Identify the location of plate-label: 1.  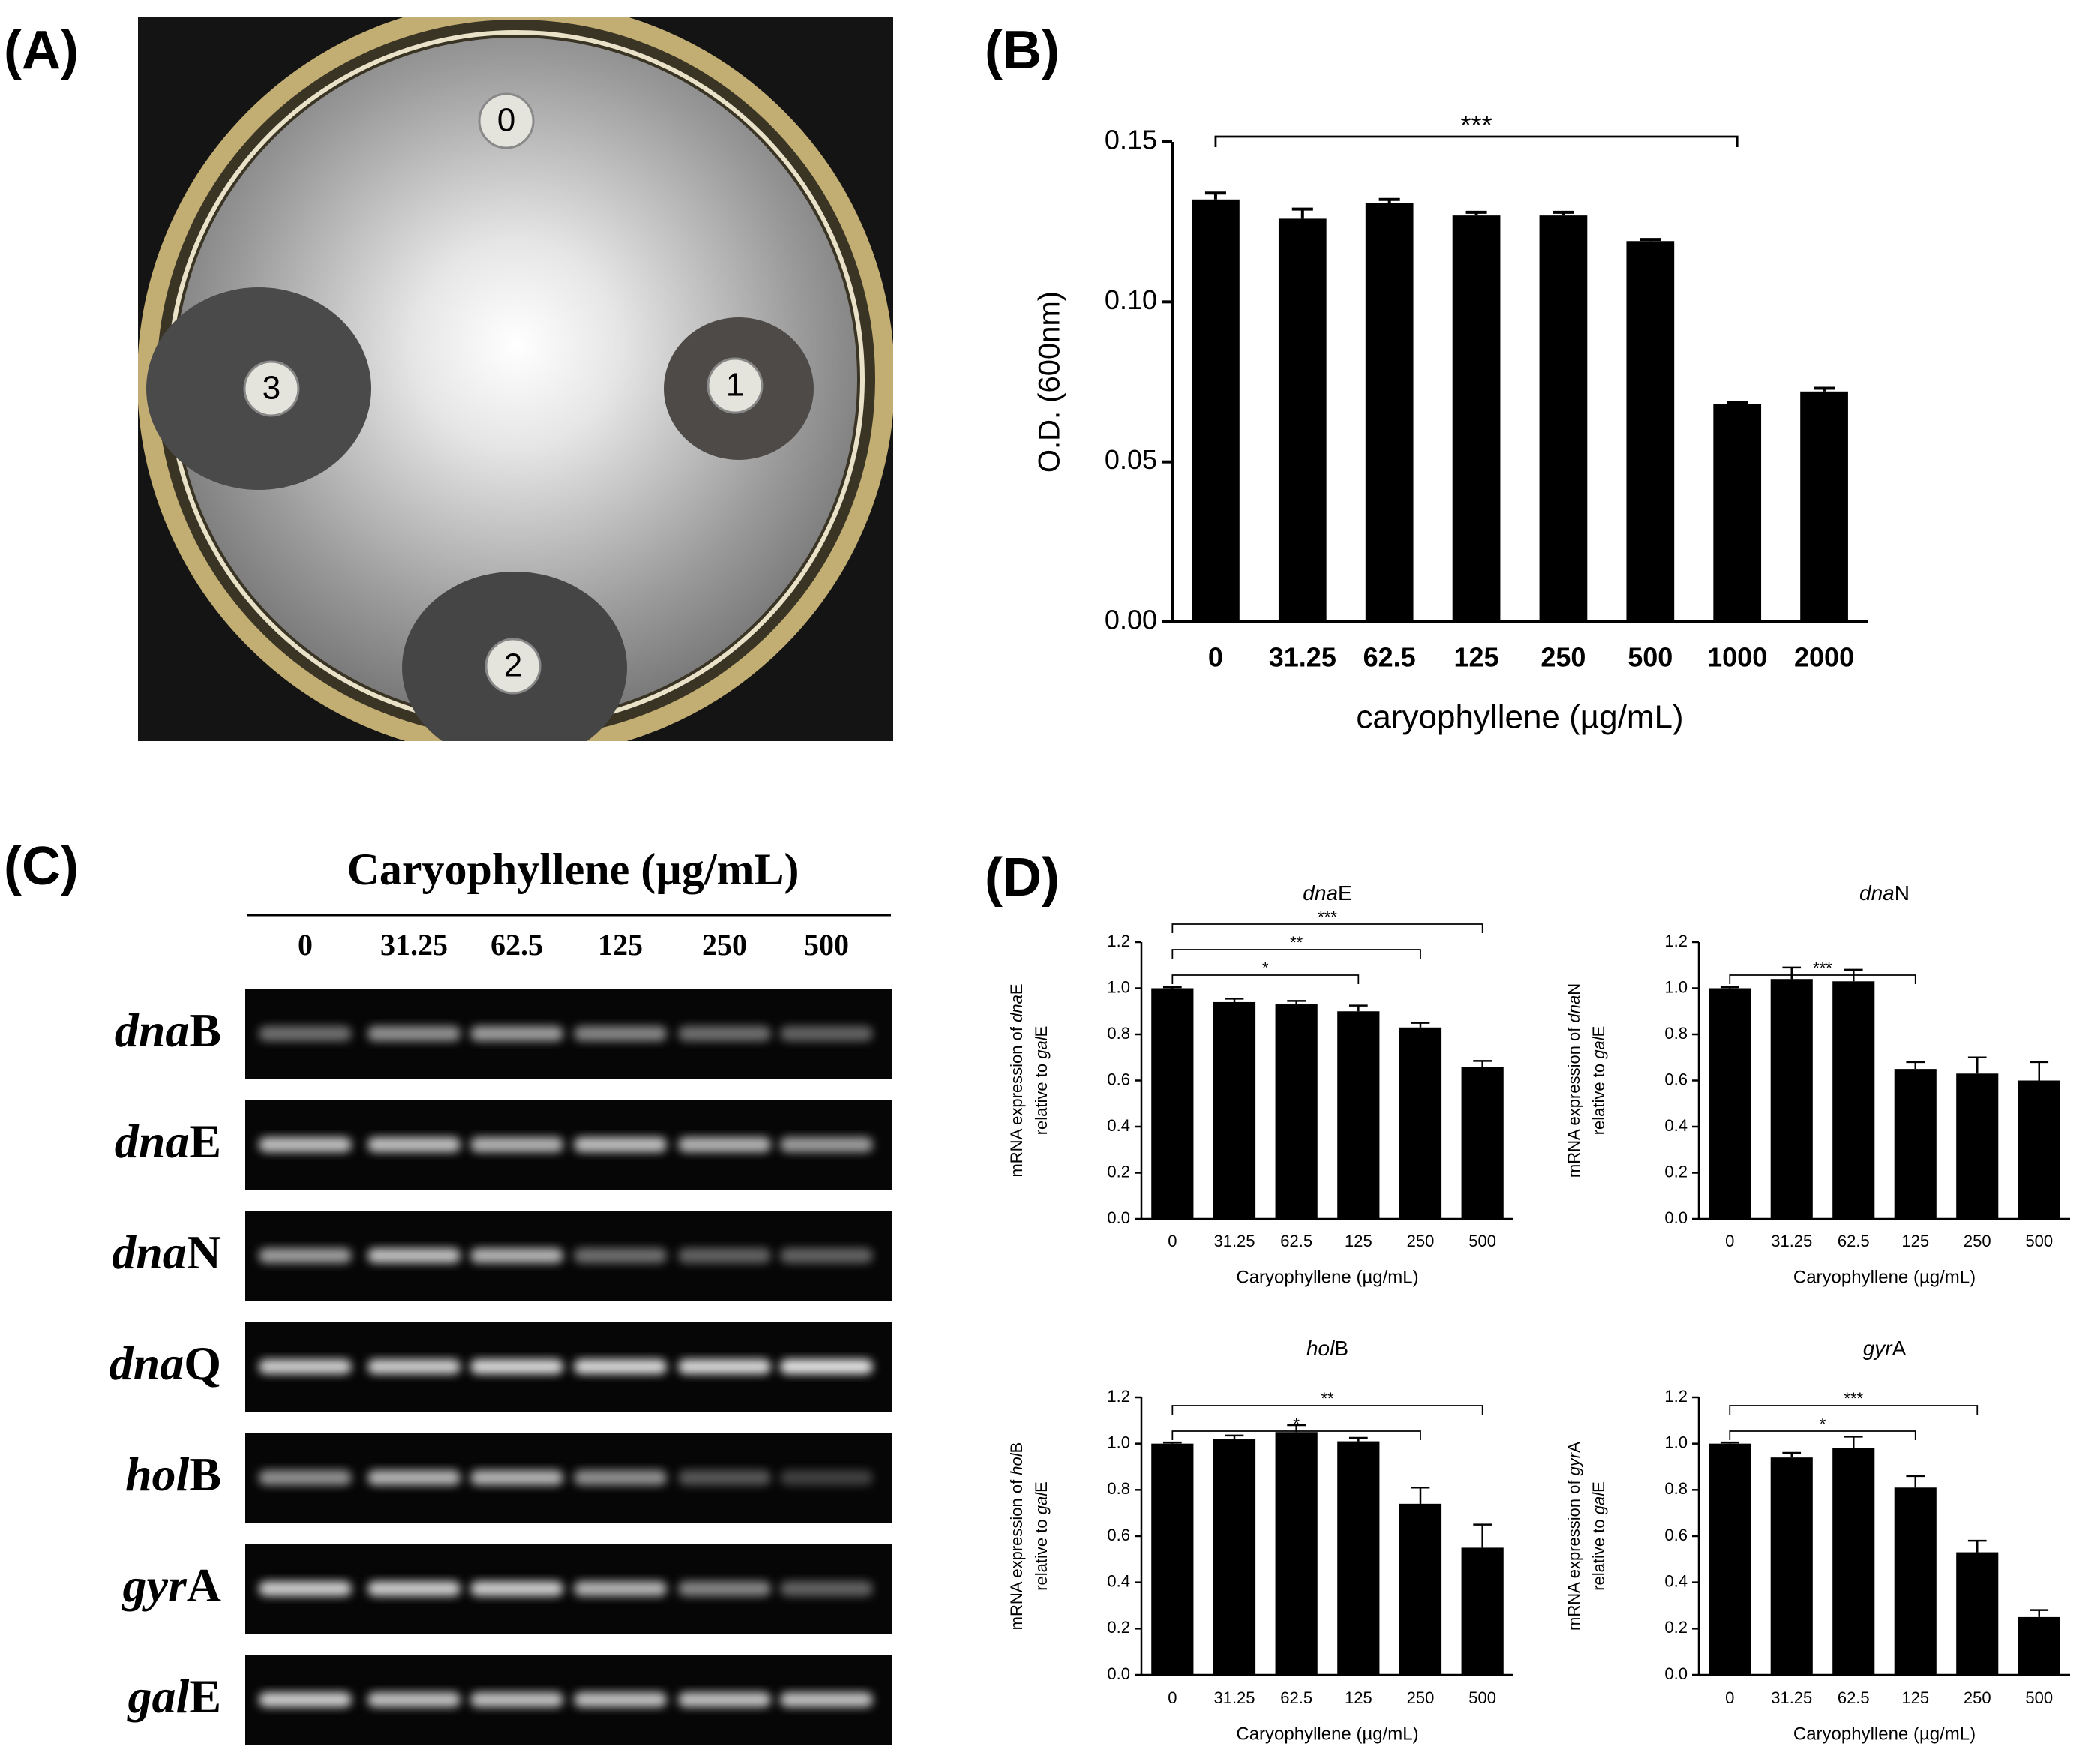
(735, 386).